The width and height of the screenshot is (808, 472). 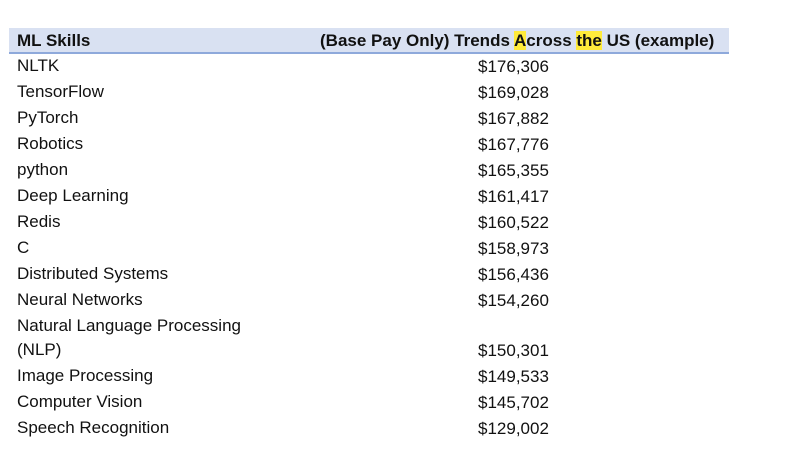 What do you see at coordinates (513, 274) in the screenshot?
I see `pay-cell: $156,436` at bounding box center [513, 274].